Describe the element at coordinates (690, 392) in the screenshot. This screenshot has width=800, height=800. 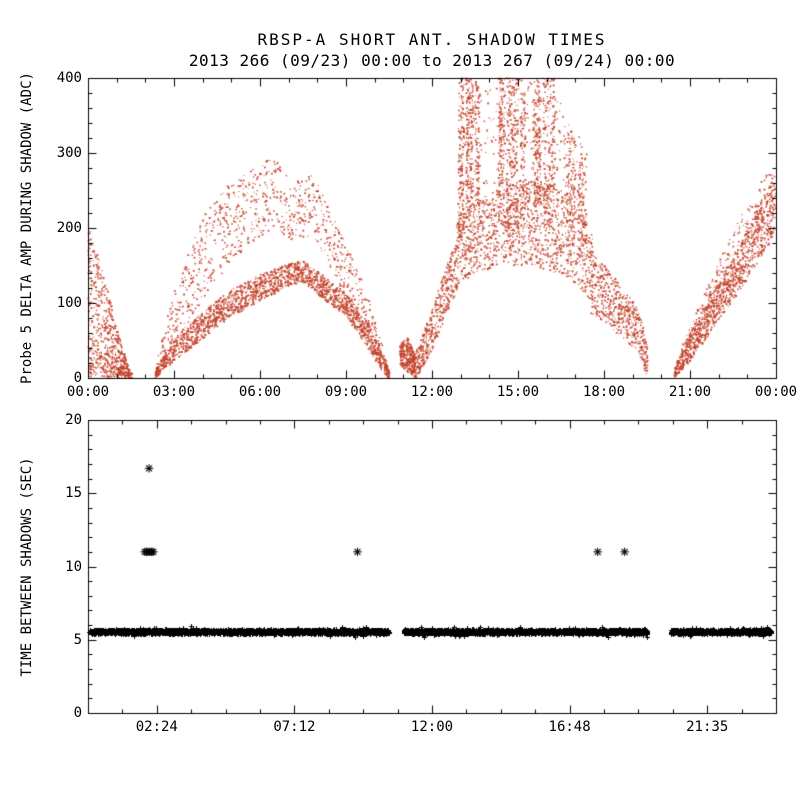
I see `x-tick-label: 21:00` at that location.